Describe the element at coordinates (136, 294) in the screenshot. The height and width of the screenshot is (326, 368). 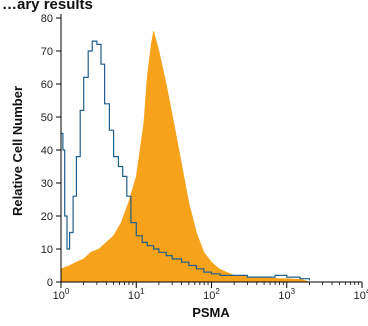
I see `x-tick-label: 10¹` at that location.